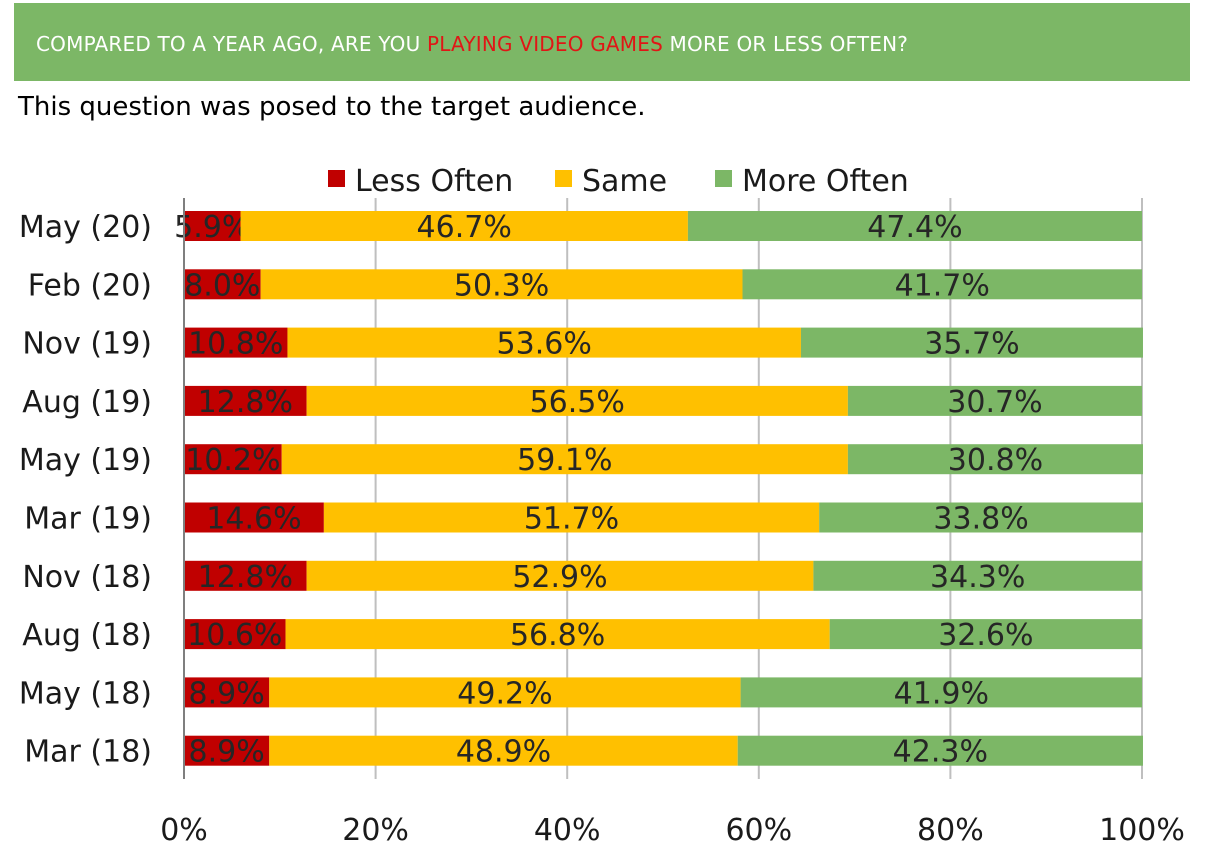  I want to click on data-label: 35.7%, so click(971, 344).